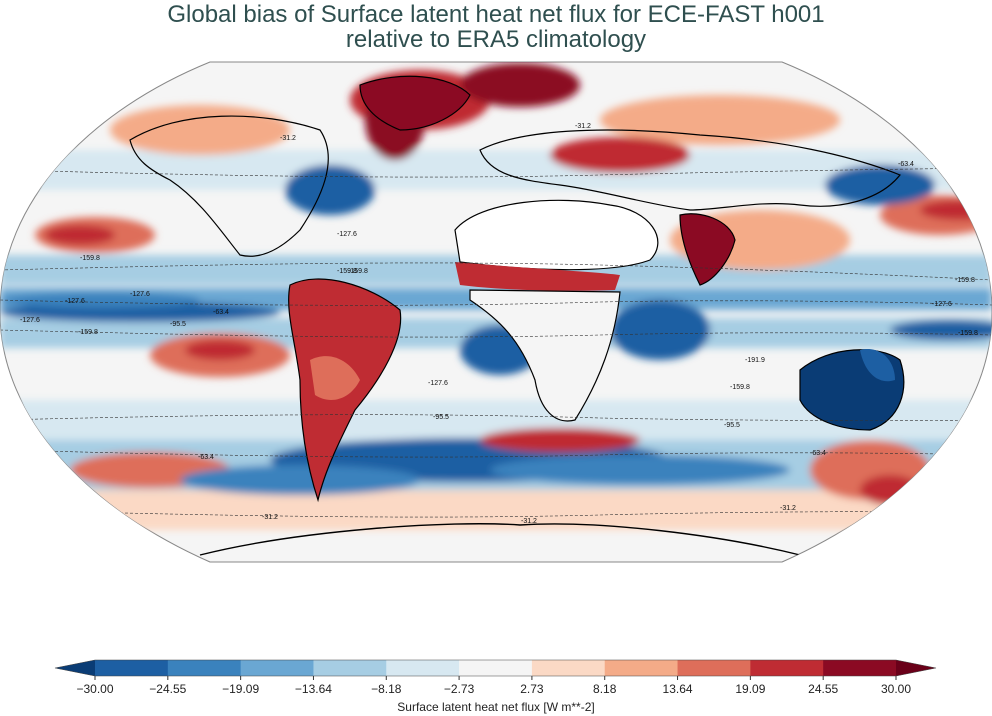  I want to click on colorbar-tick-label: −13.64, so click(313, 689).